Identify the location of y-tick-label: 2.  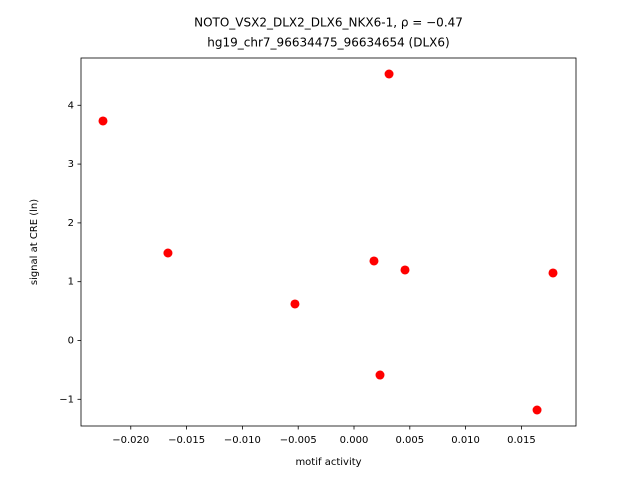
(71, 223).